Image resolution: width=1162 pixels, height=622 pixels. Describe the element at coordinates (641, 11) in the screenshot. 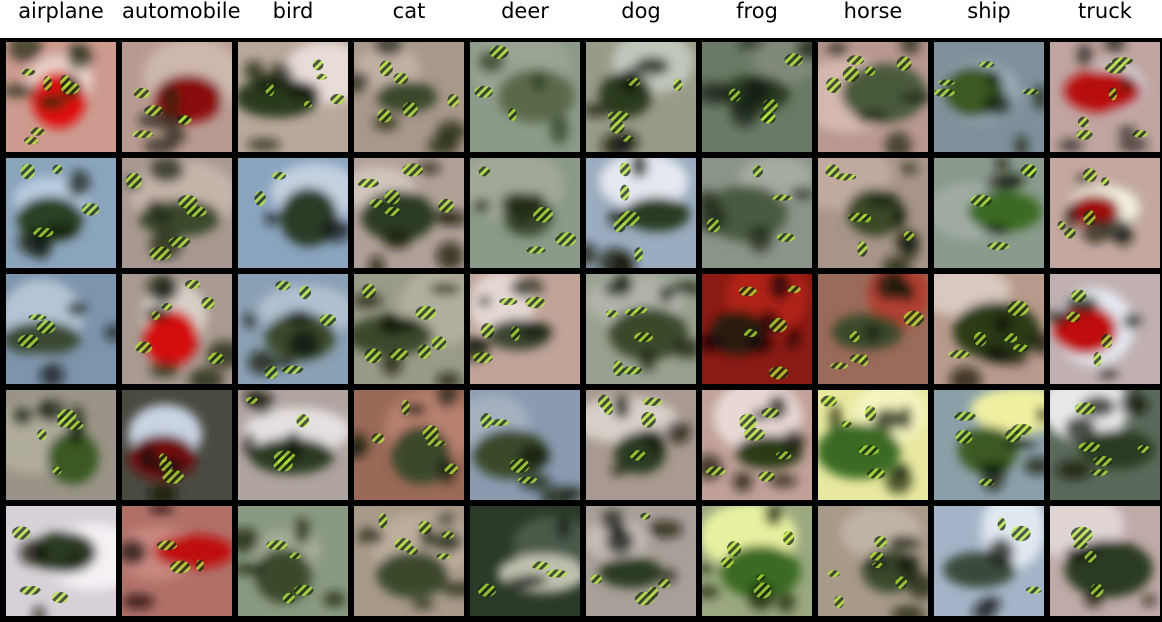

I see `class-label-dog: dog` at that location.